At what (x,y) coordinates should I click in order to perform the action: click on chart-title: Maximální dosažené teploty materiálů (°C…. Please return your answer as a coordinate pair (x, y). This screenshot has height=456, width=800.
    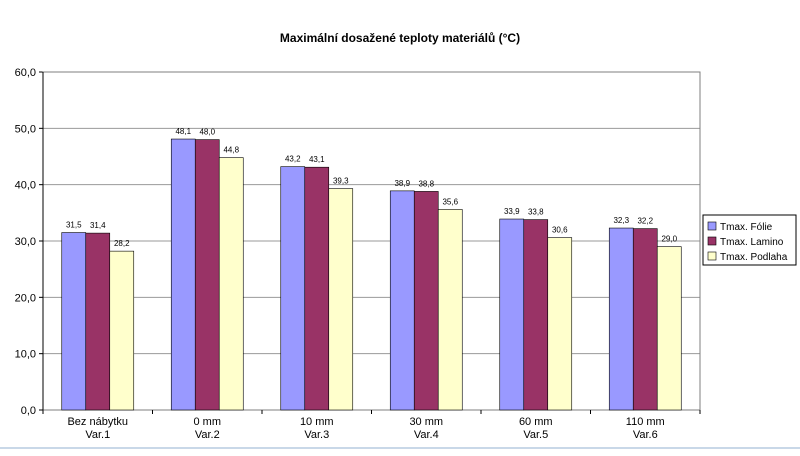
    Looking at the image, I should click on (400, 38).